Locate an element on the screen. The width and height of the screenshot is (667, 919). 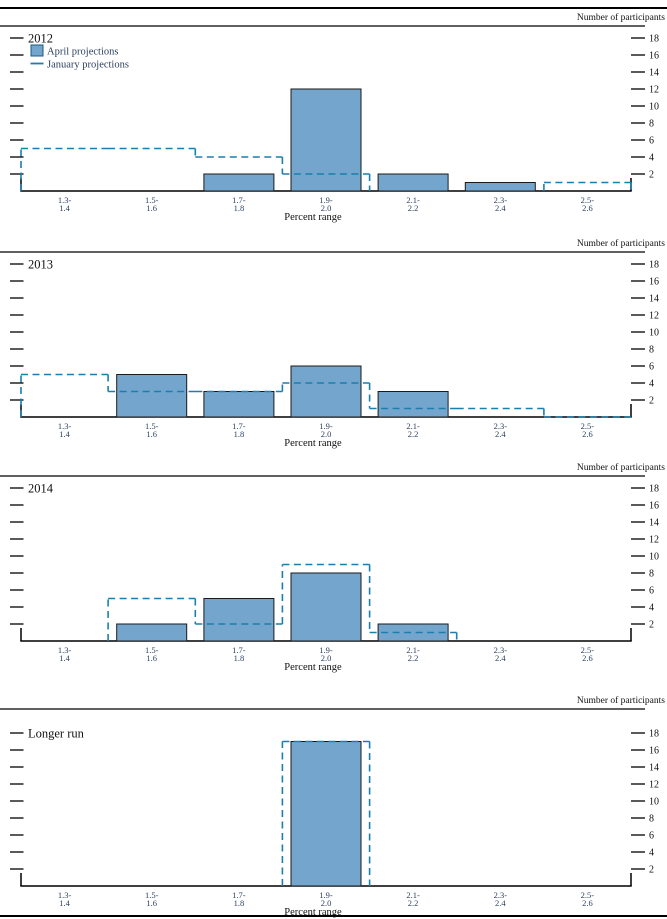
bar-2013-cat1 is located at coordinates (152, 396).